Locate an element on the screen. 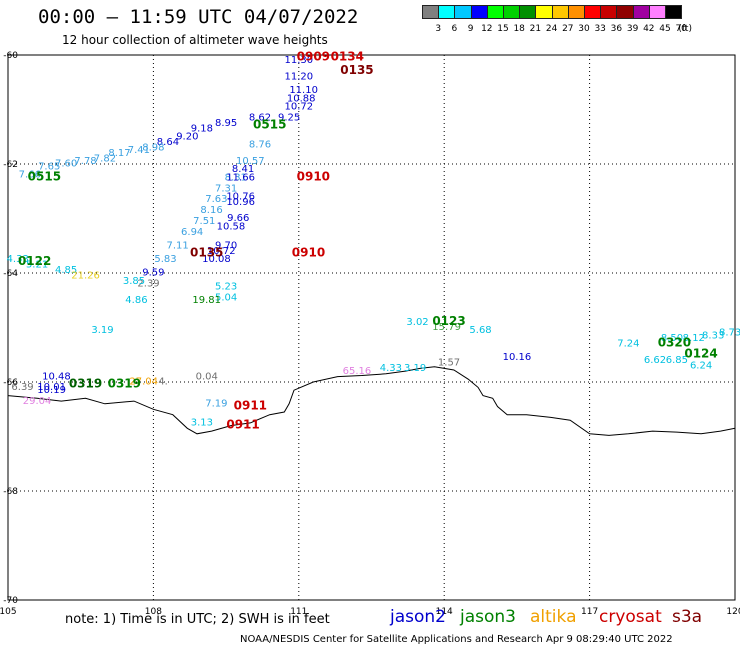  wave-height-label: 7.66 is located at coordinates (30, 175).